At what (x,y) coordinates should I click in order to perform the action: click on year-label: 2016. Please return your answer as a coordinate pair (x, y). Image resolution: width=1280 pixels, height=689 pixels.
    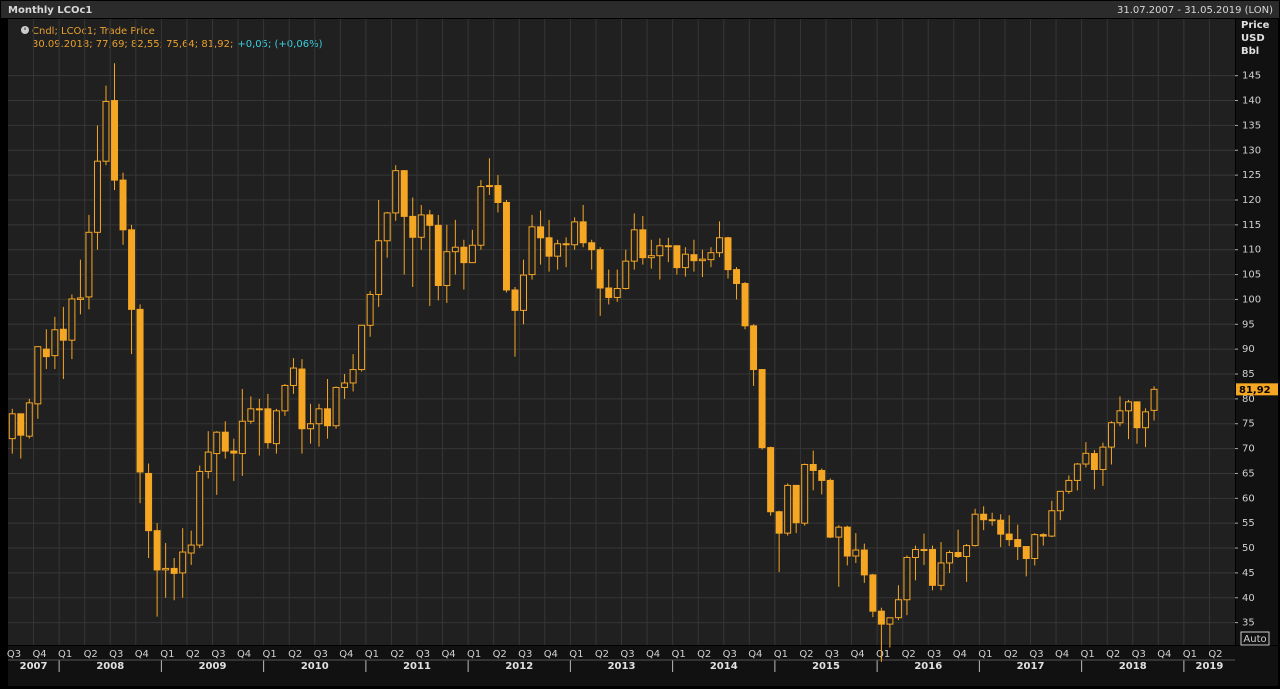
    Looking at the image, I should click on (928, 666).